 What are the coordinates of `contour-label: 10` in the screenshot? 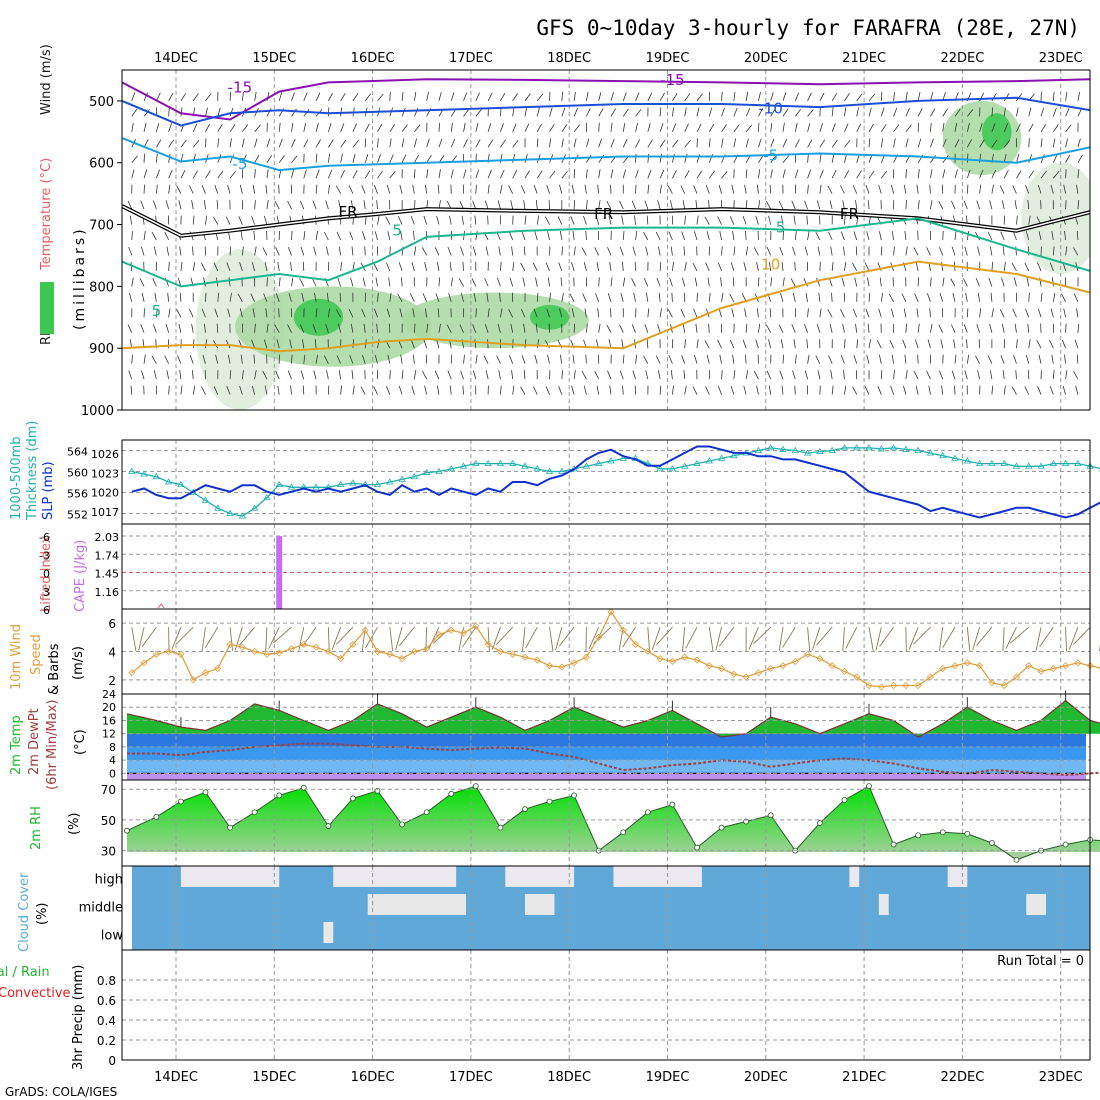 It's located at (770, 265).